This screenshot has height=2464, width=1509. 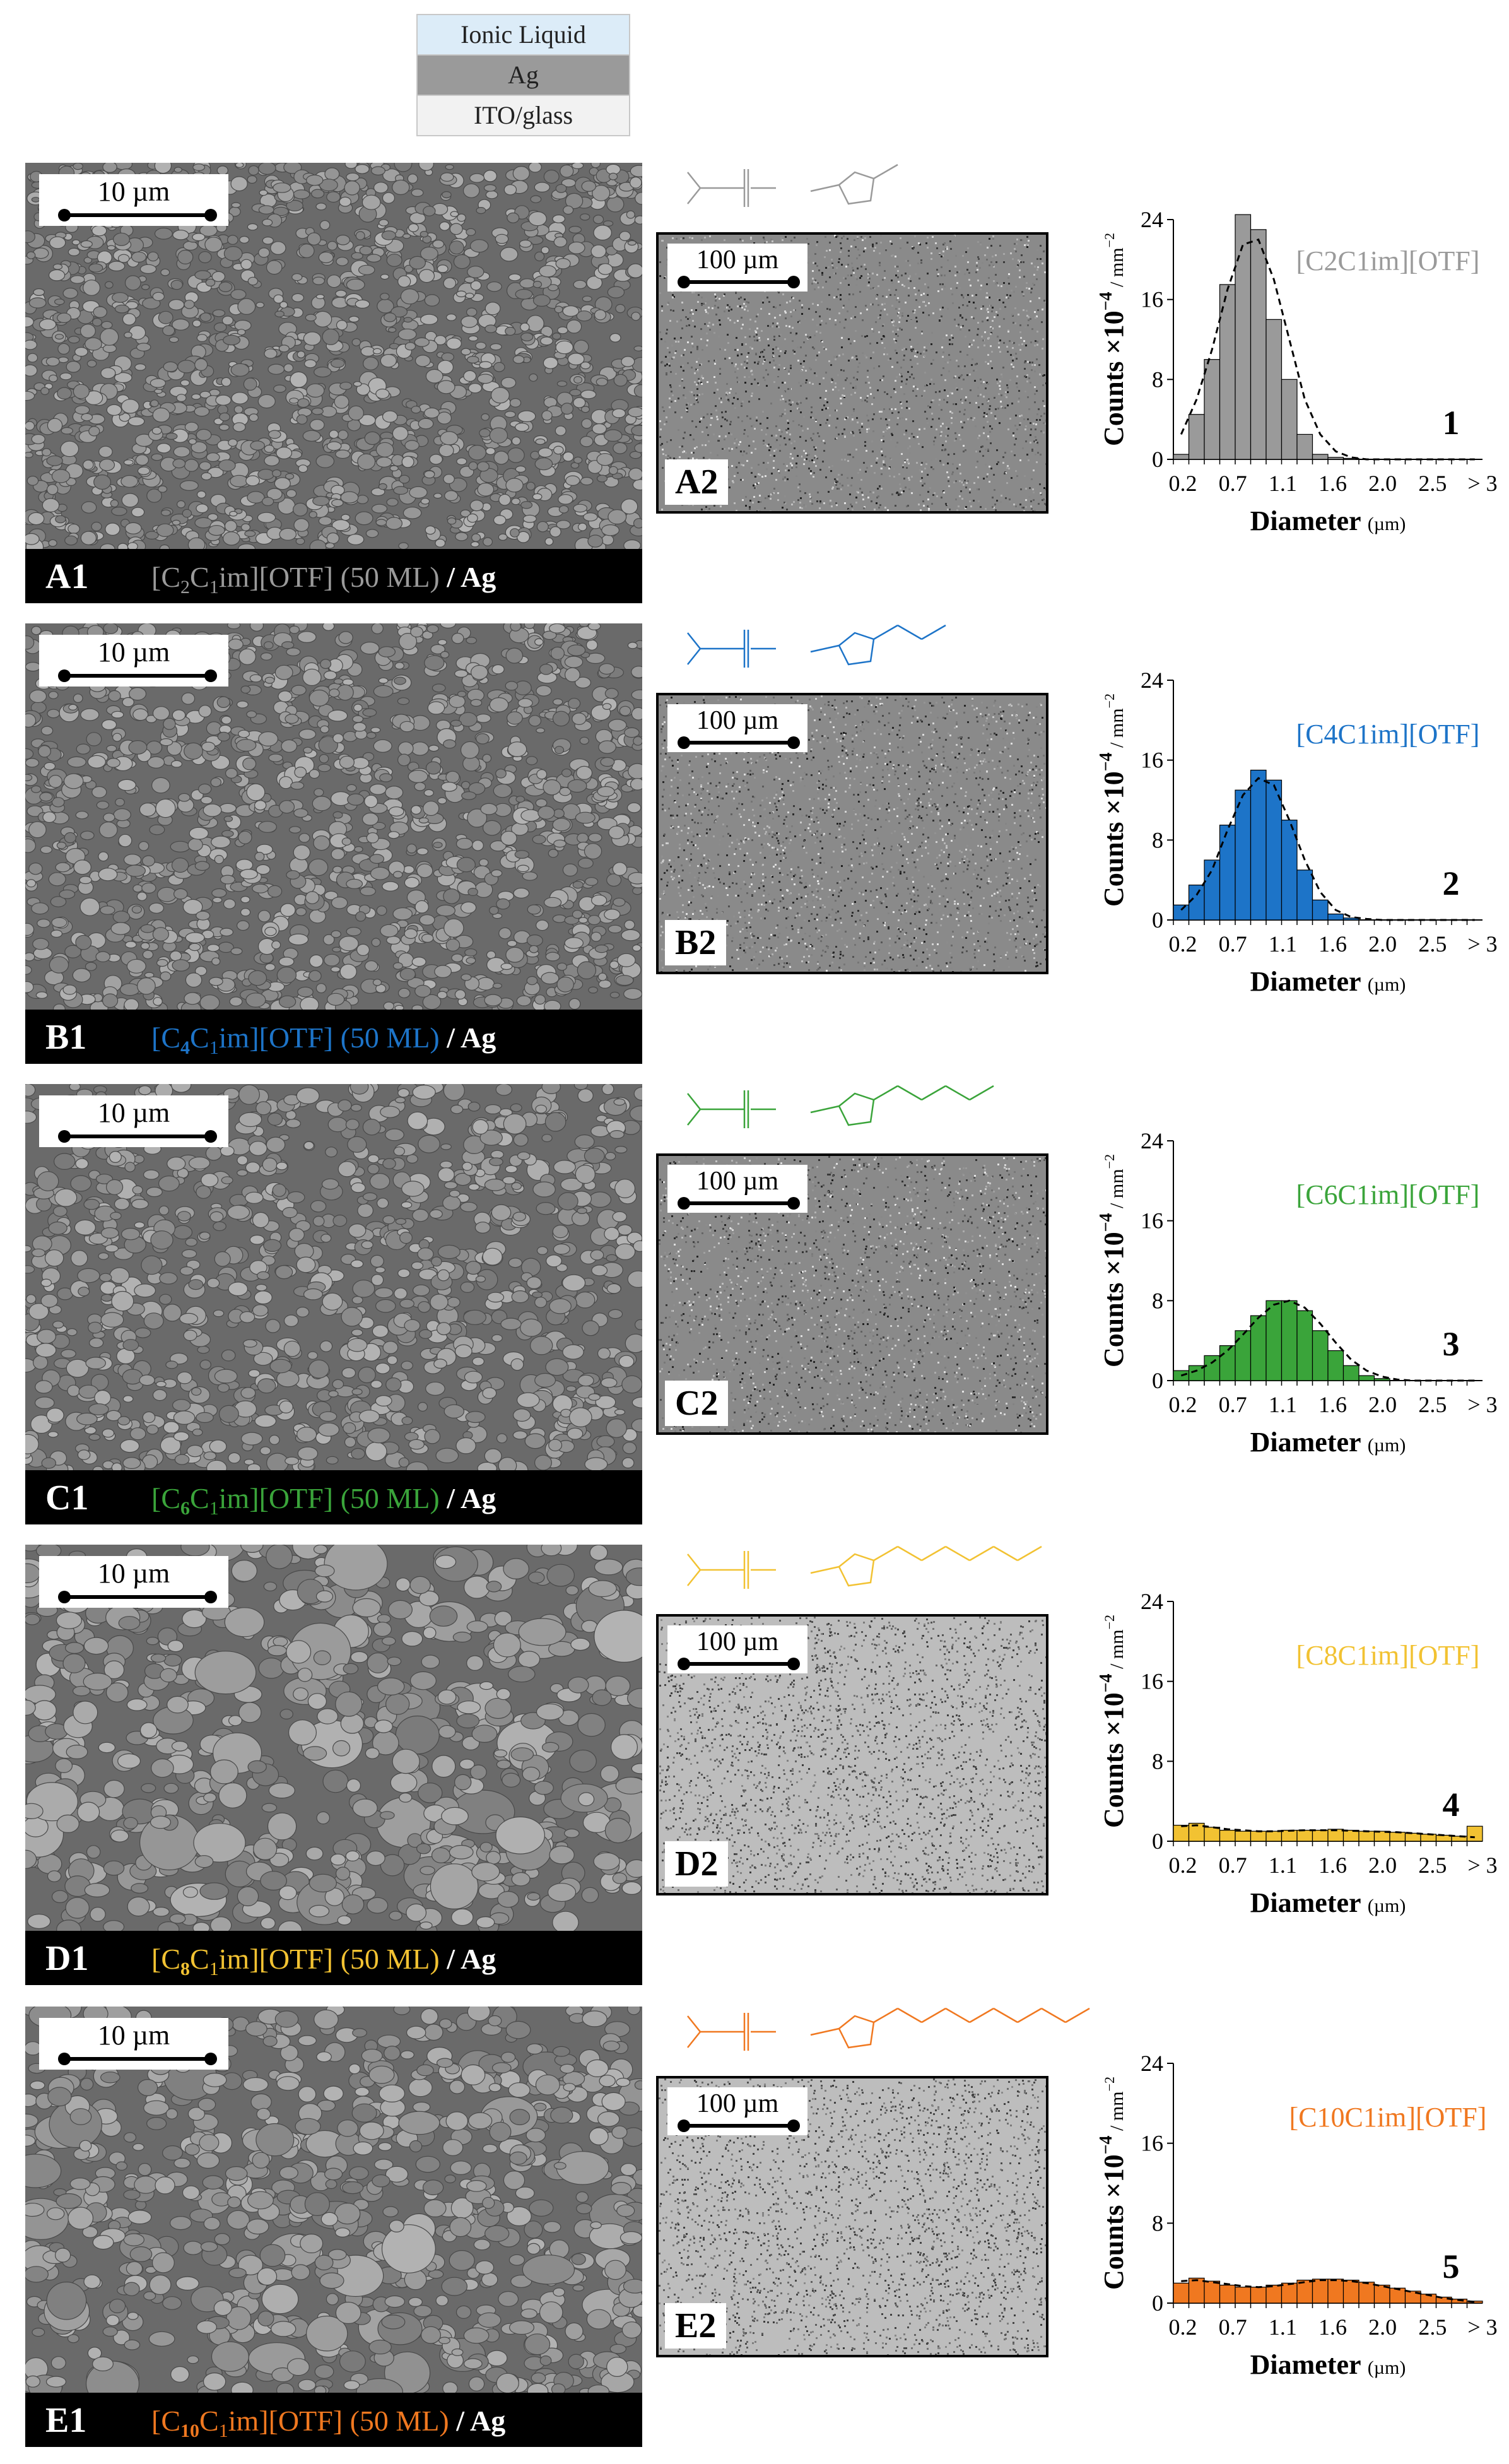 I want to click on optical-panel-code: A2, so click(x=697, y=482).